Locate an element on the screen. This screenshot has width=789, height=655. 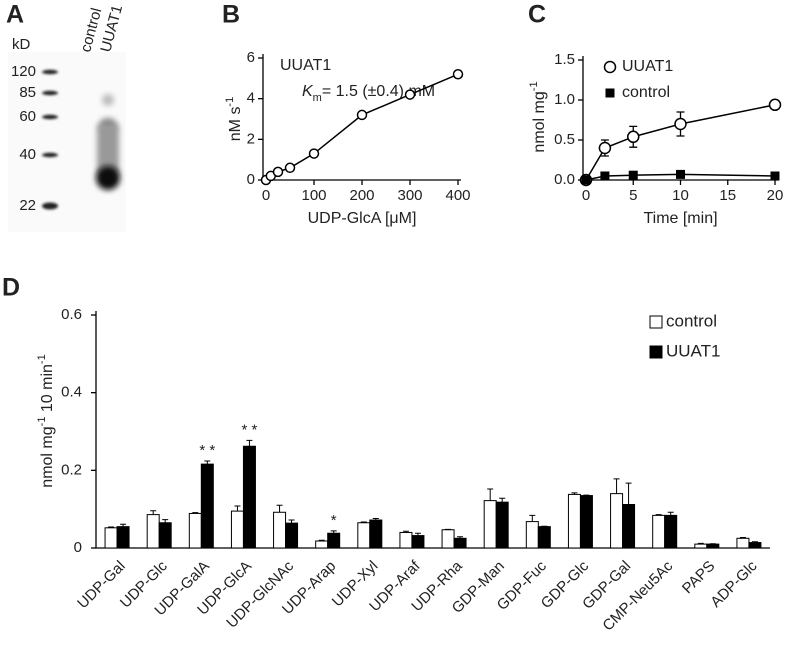
panel-label: D is located at coordinates (11, 288).